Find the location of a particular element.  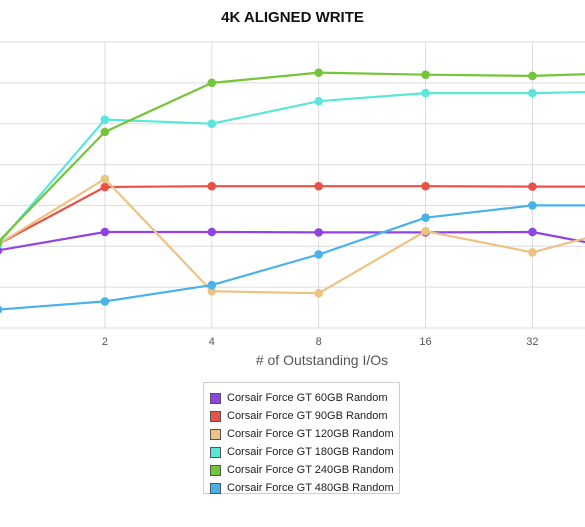

legend-item: Corsair Force GT 240GB Random is located at coordinates (304, 470).